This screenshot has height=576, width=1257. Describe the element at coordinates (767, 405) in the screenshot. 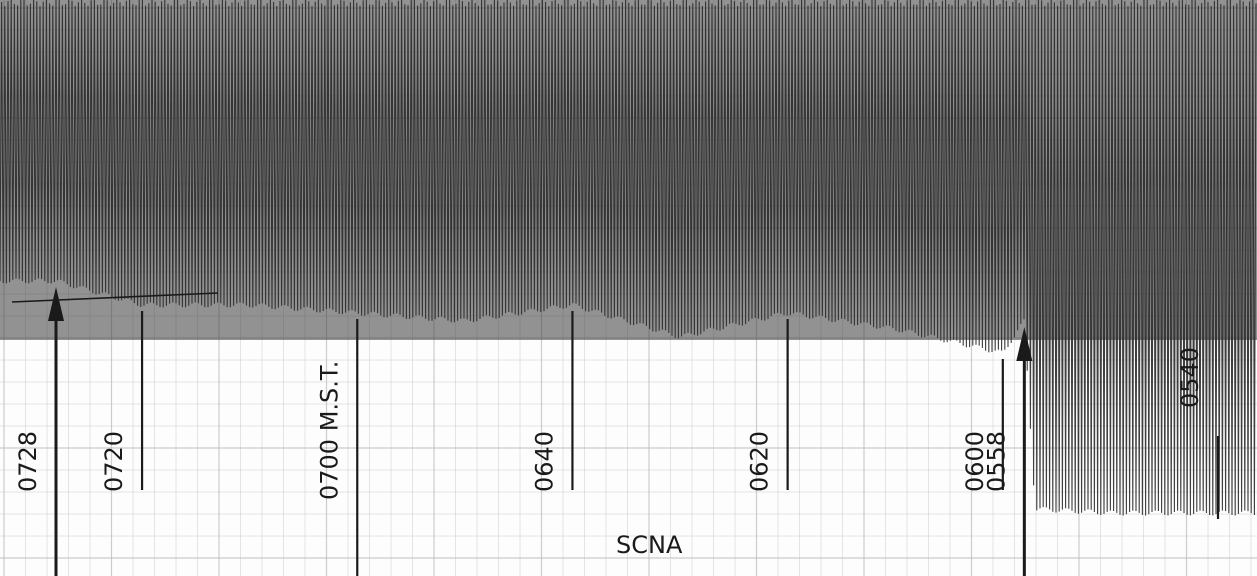

I see `time-mark-0620: 0620` at that location.